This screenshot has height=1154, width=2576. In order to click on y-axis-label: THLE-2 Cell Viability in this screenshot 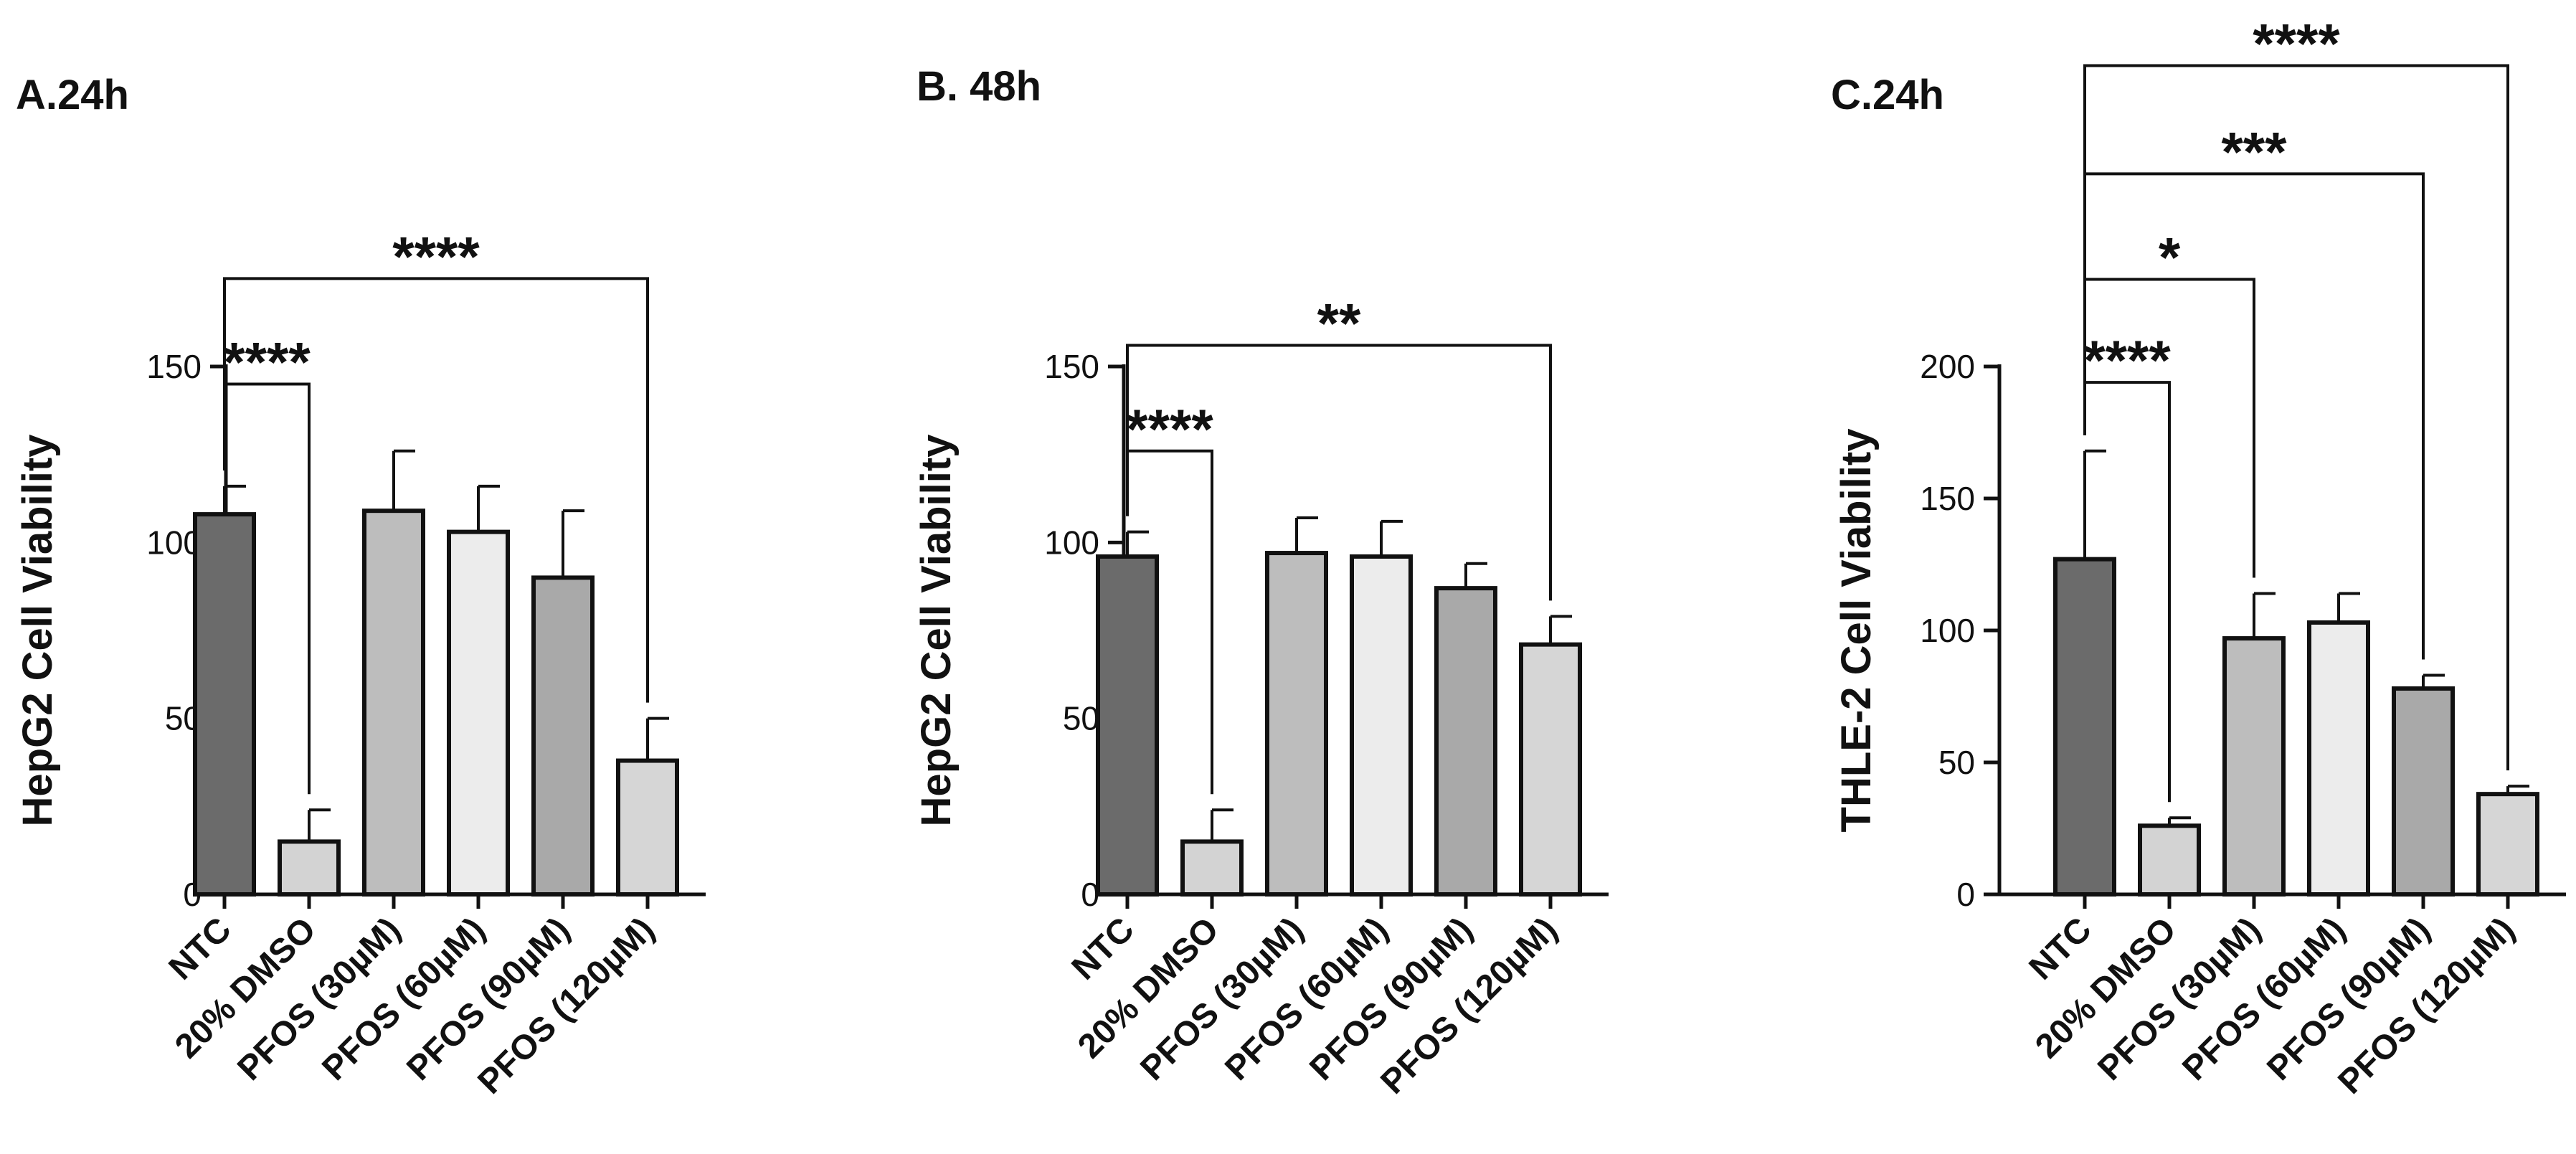, I will do `click(1856, 631)`.